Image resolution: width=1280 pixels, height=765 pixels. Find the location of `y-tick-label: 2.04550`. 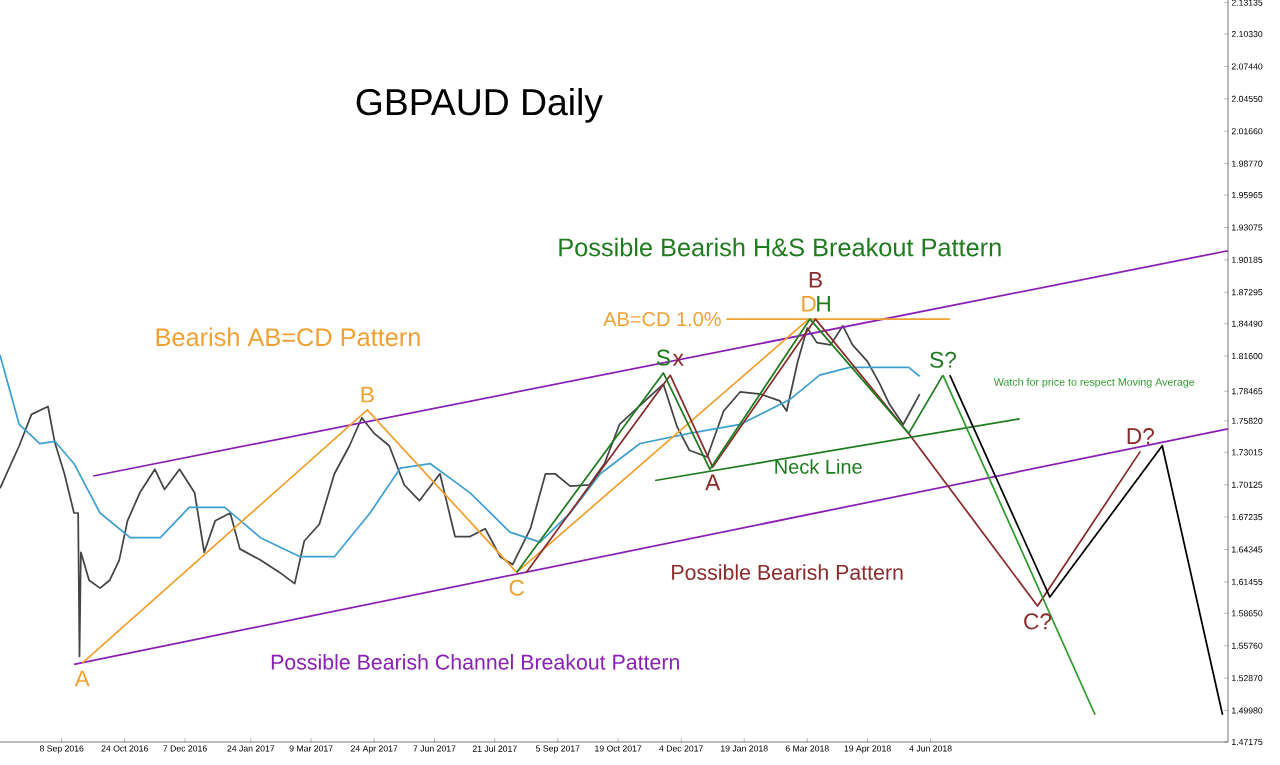

y-tick-label: 2.04550 is located at coordinates (1247, 98).